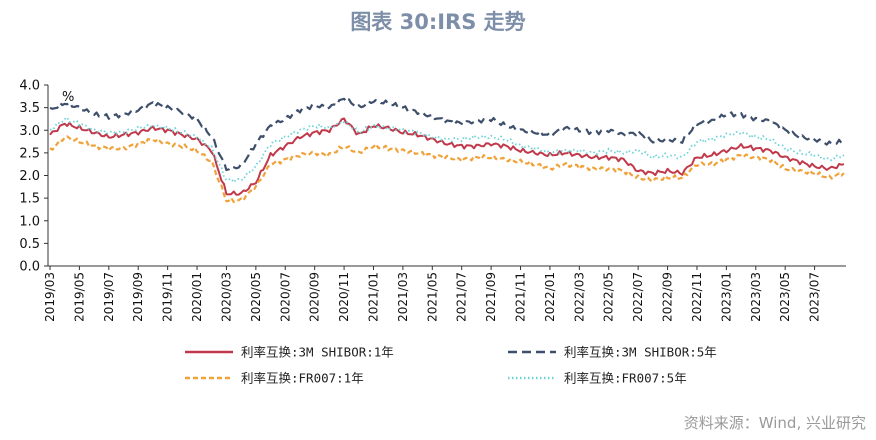  What do you see at coordinates (256, 297) in the screenshot?
I see `x-tick-label: 2020/05` at bounding box center [256, 297].